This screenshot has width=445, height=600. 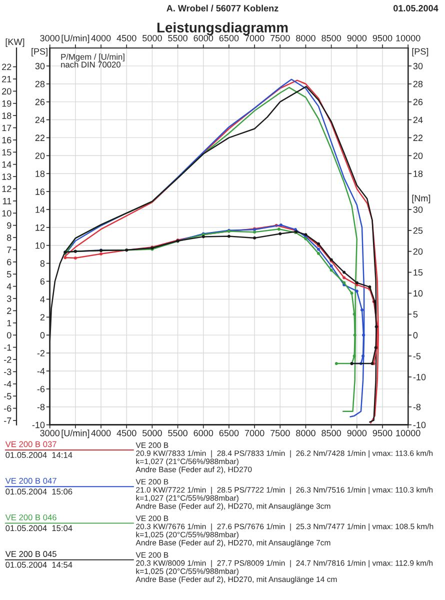 What do you see at coordinates (229, 38) in the screenshot?
I see `x2-tick-label: 6500` at bounding box center [229, 38].